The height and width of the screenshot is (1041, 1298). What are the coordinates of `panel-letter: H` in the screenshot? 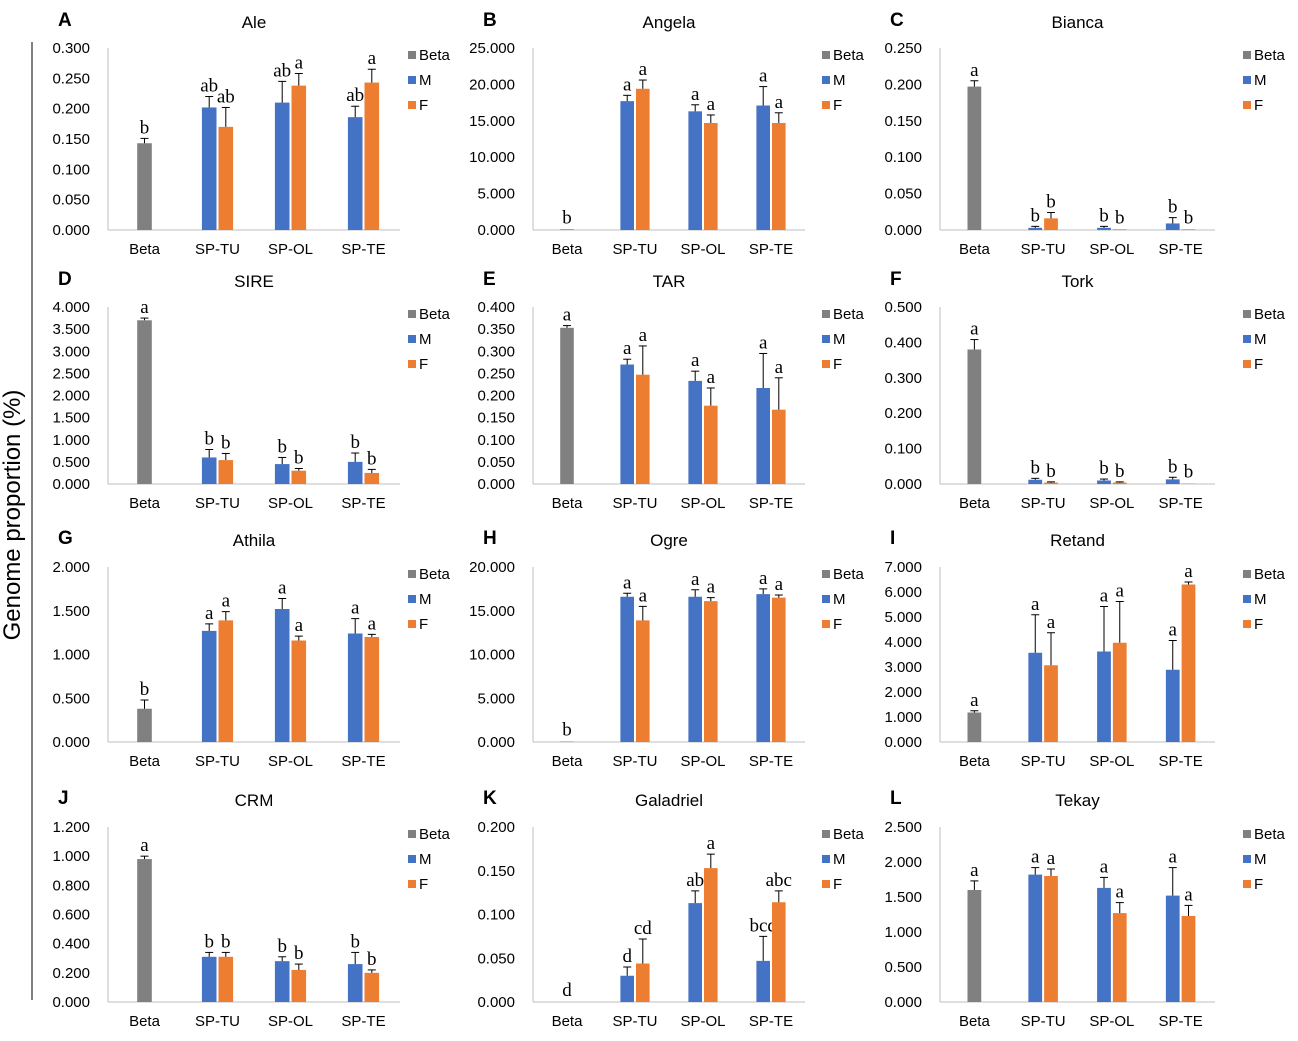 It's located at (490, 538).